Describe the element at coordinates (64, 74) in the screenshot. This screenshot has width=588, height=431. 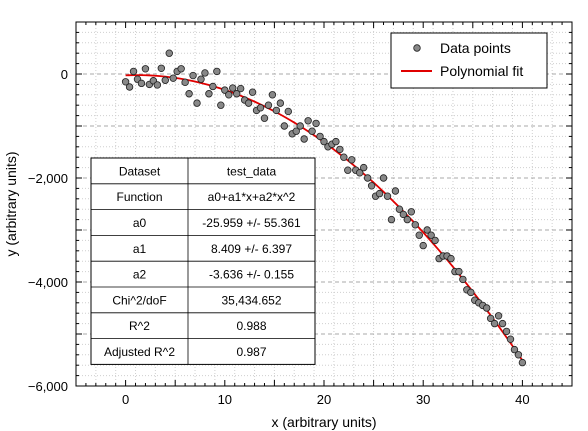
I see `y-tick-label: 0` at that location.